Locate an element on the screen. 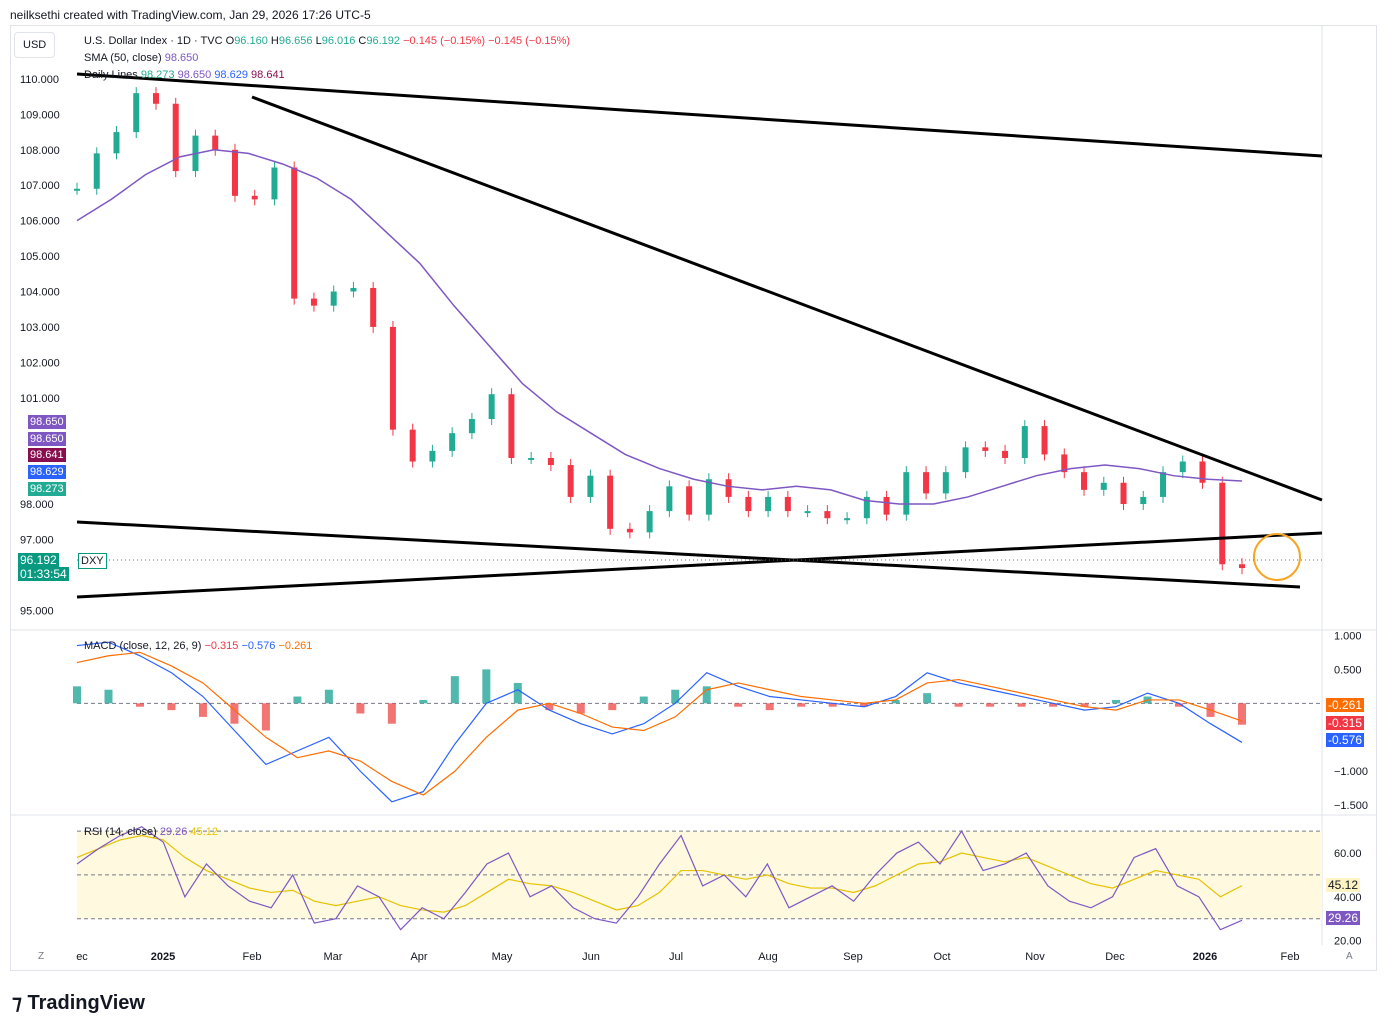 The image size is (1387, 1031). macd-label: MACD (close, 12, 26, 9) is located at coordinates (143, 646).